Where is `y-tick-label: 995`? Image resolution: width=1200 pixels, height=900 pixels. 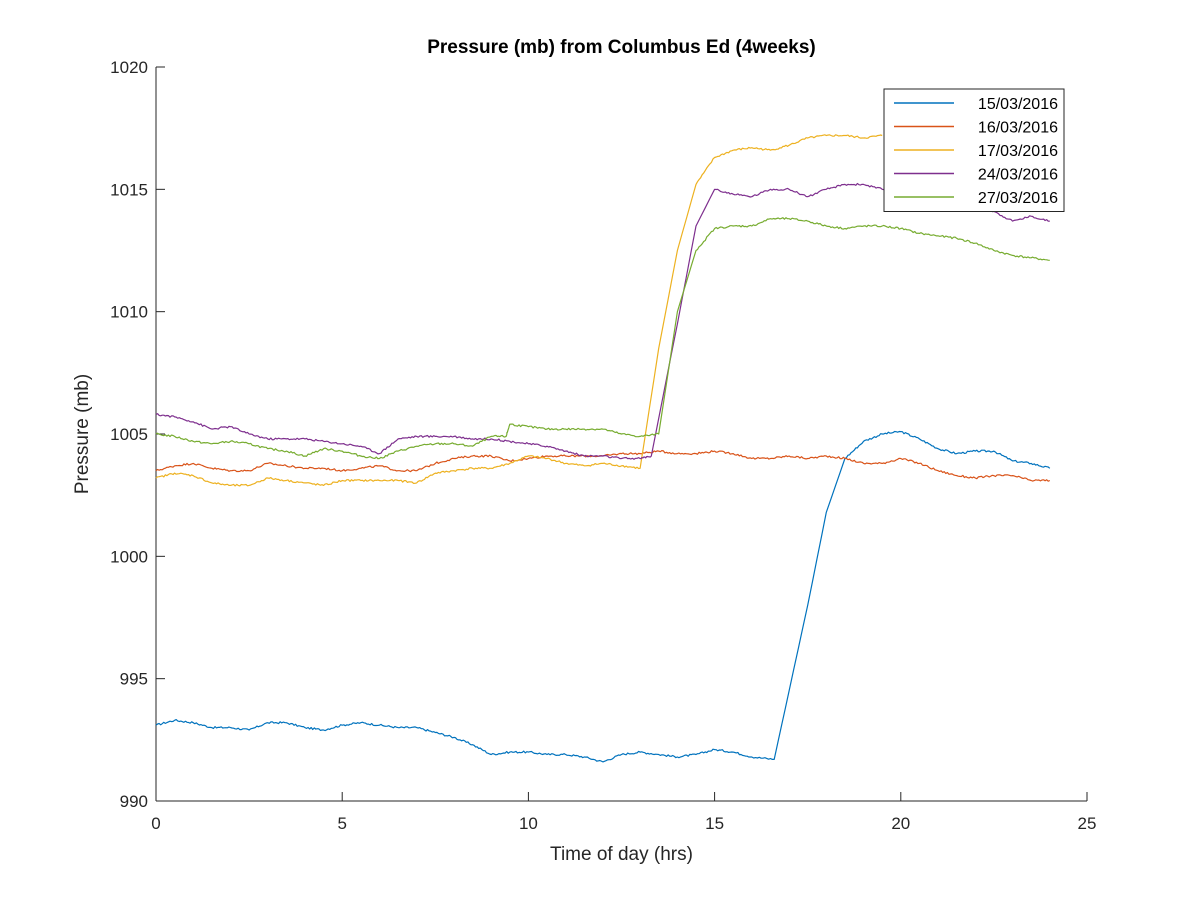
y-tick-label: 995 is located at coordinates (134, 679).